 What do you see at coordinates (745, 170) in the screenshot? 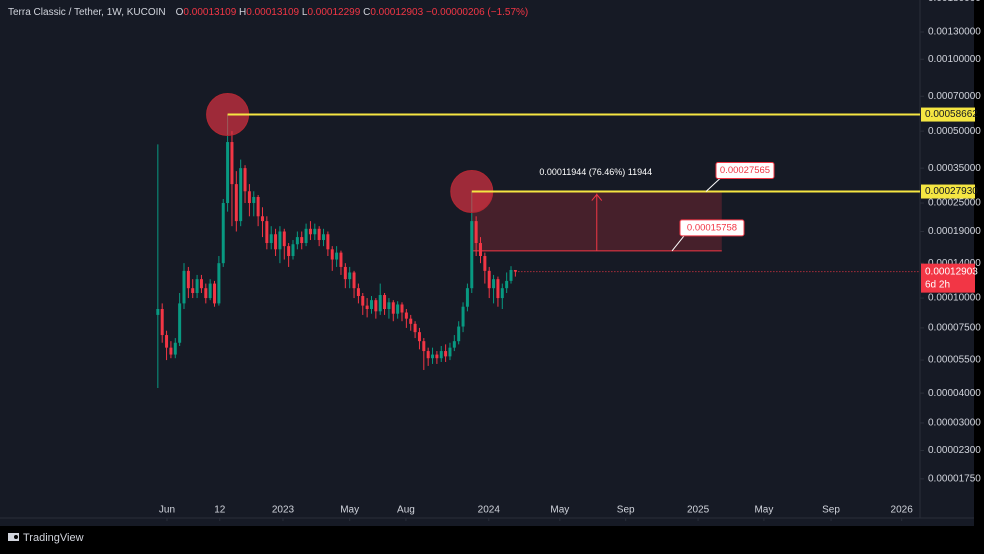
I see `callout-label: 0.00027565` at bounding box center [745, 170].